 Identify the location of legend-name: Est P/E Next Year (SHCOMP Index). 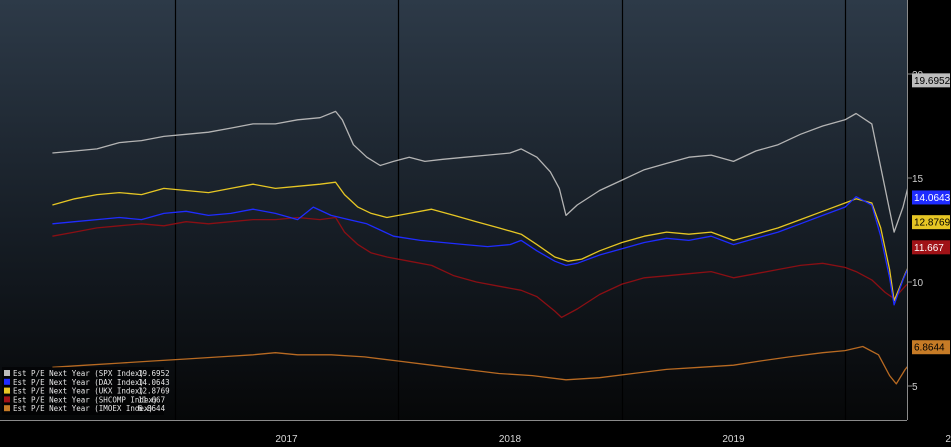
(85, 399).